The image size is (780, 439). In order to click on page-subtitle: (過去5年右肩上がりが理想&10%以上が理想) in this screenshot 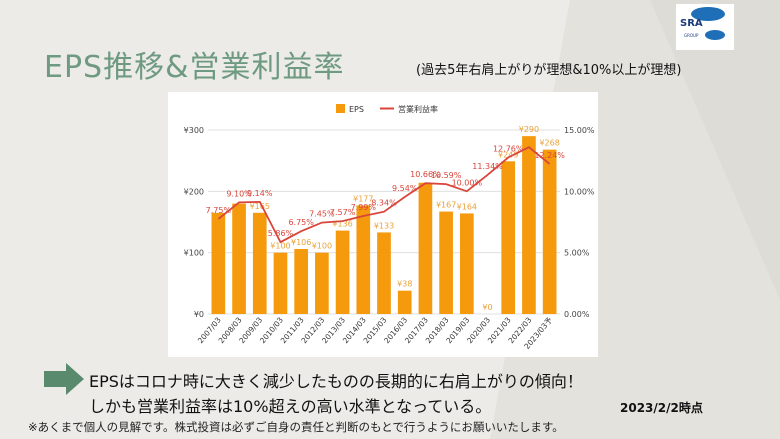, I will do `click(549, 70)`.